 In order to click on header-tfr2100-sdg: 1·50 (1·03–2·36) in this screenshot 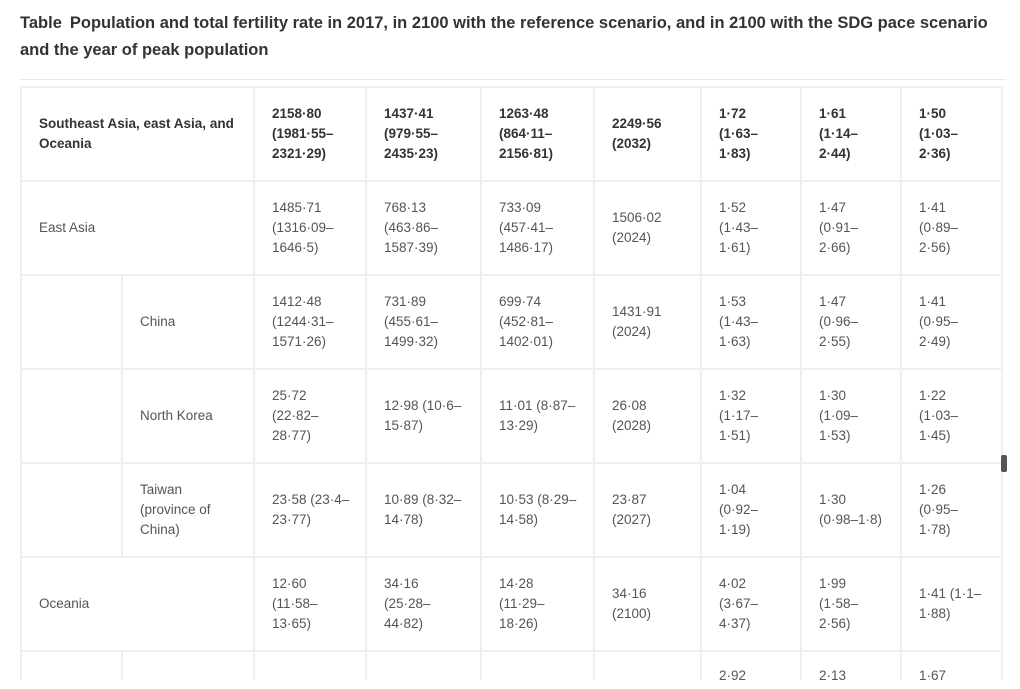, I will do `click(952, 134)`.